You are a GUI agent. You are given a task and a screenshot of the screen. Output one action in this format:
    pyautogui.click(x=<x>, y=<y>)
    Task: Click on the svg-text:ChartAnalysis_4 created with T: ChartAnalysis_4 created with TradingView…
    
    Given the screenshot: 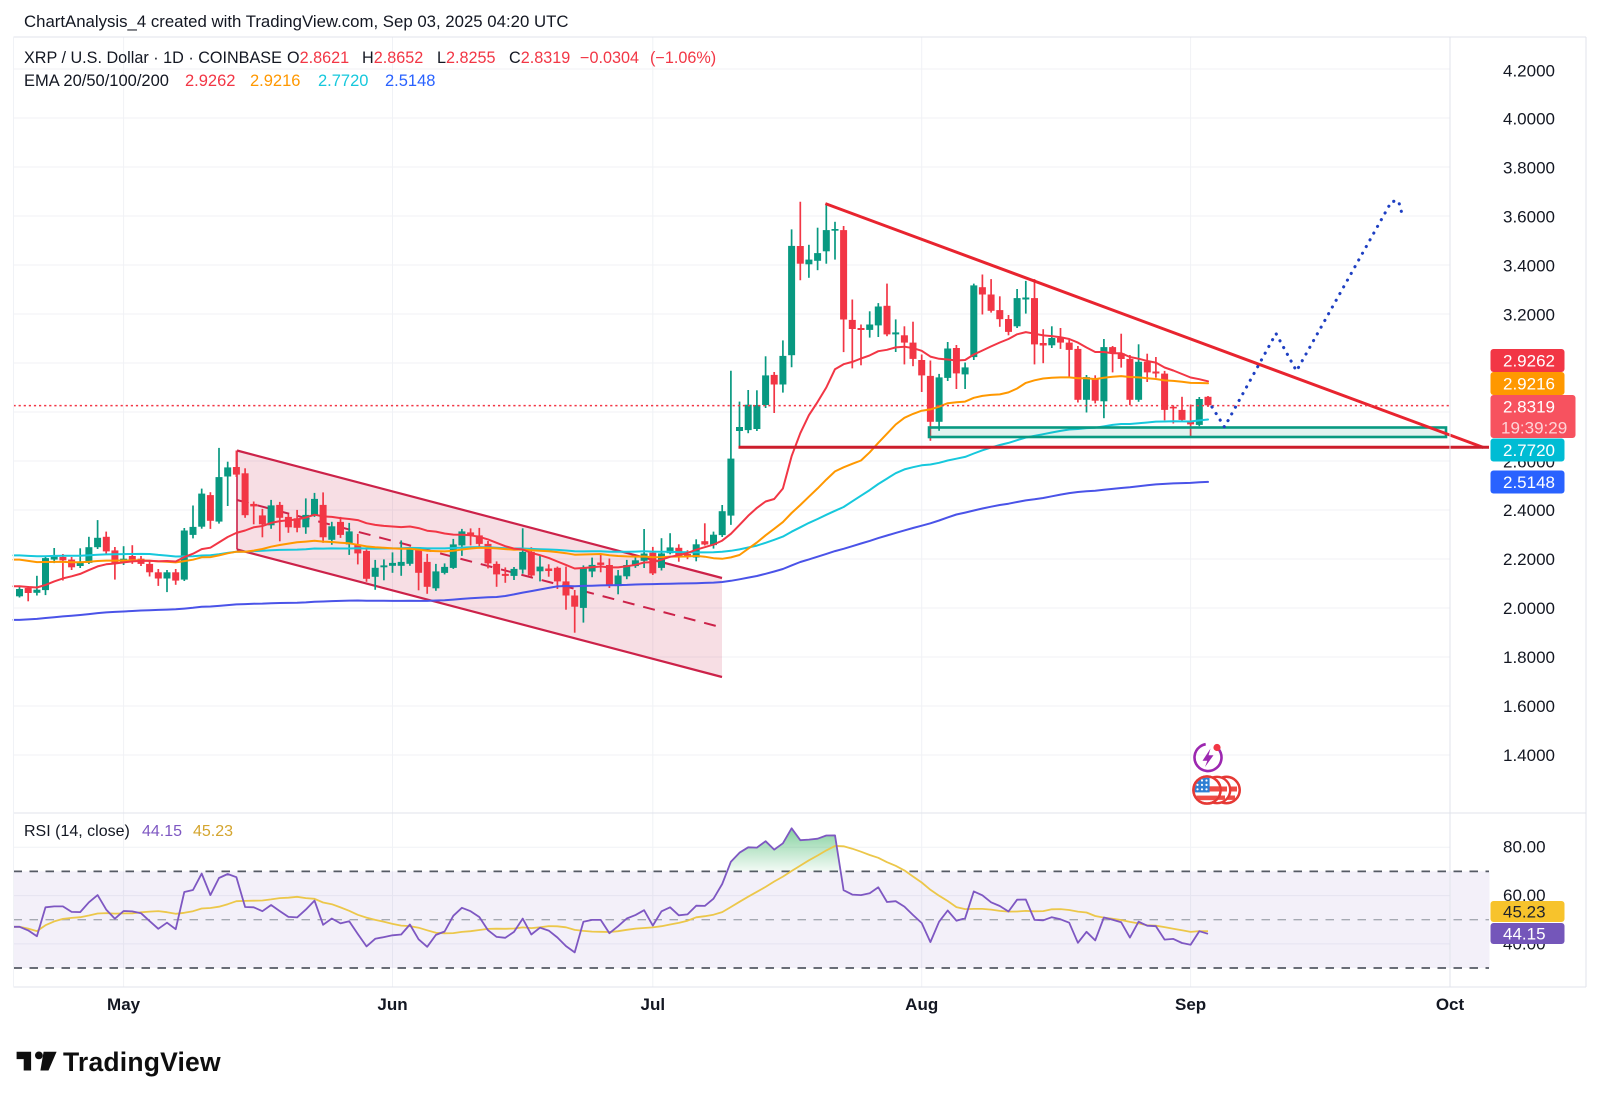 What is the action you would take?
    pyautogui.click(x=296, y=21)
    